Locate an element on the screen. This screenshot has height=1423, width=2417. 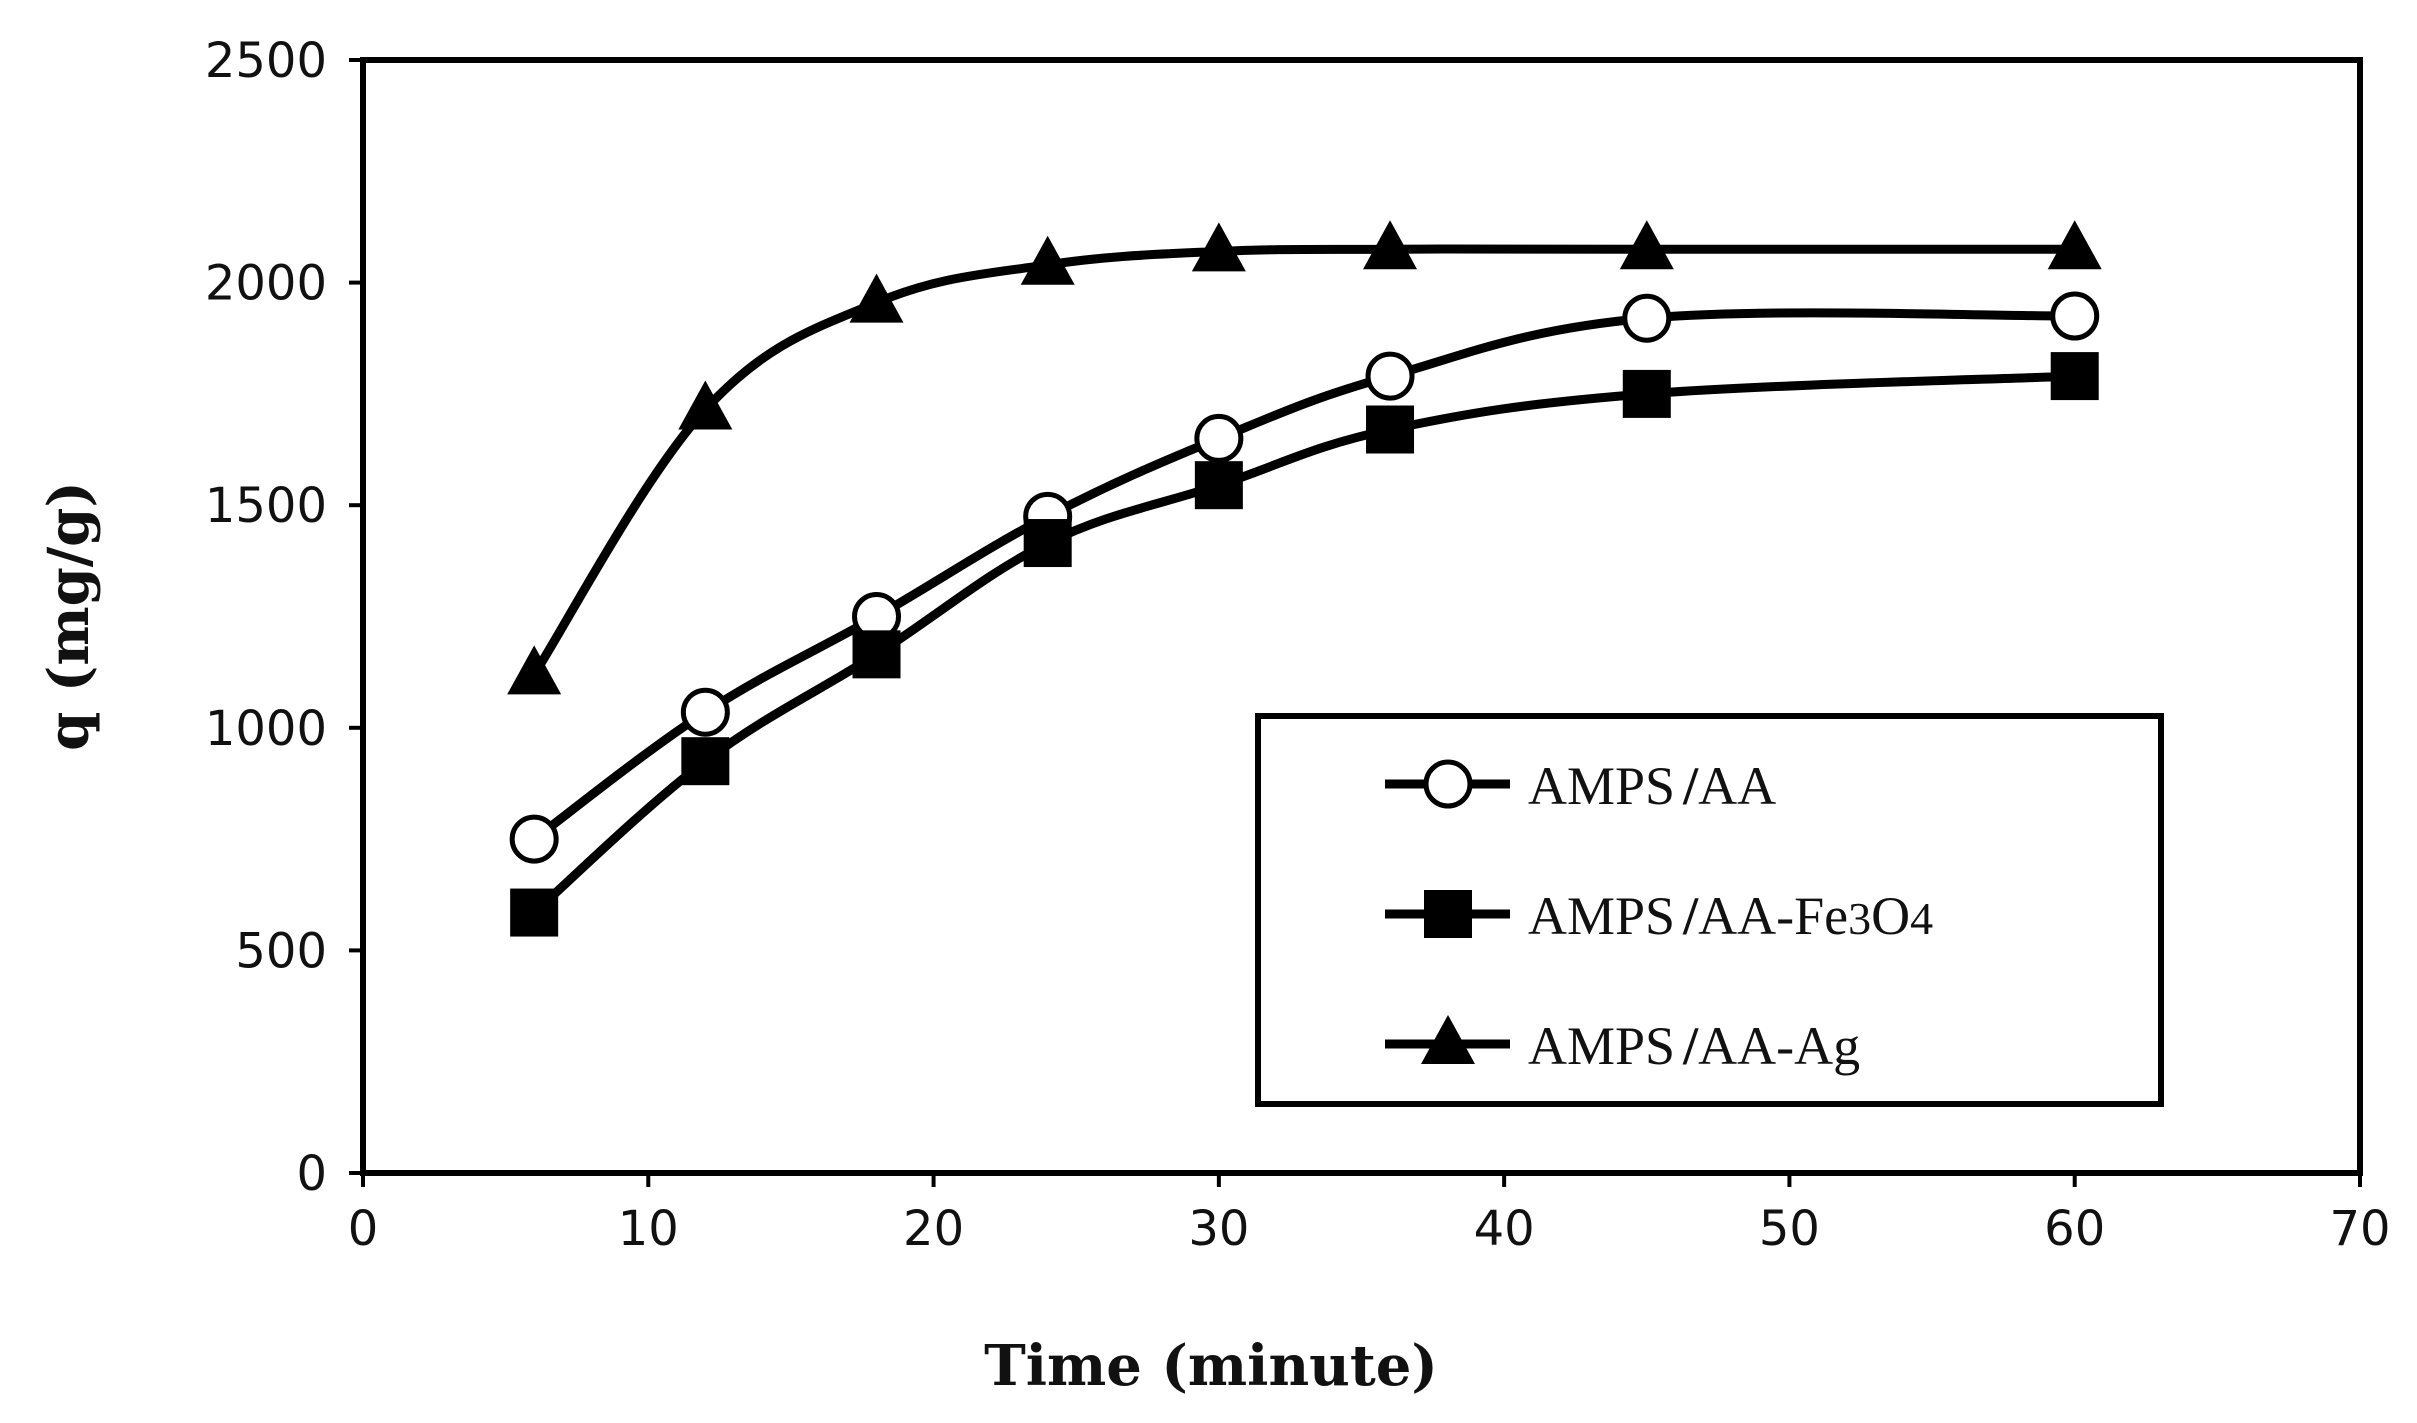
legend-entry-2: AMPS/AA-Ag is located at coordinates (1622, 1045).